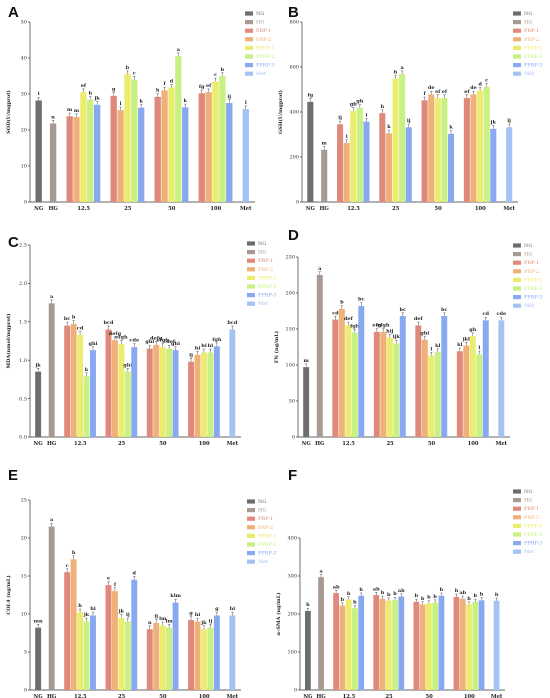 This screenshot has height=698, width=550. I want to click on significance-letter: d, so click(172, 81).